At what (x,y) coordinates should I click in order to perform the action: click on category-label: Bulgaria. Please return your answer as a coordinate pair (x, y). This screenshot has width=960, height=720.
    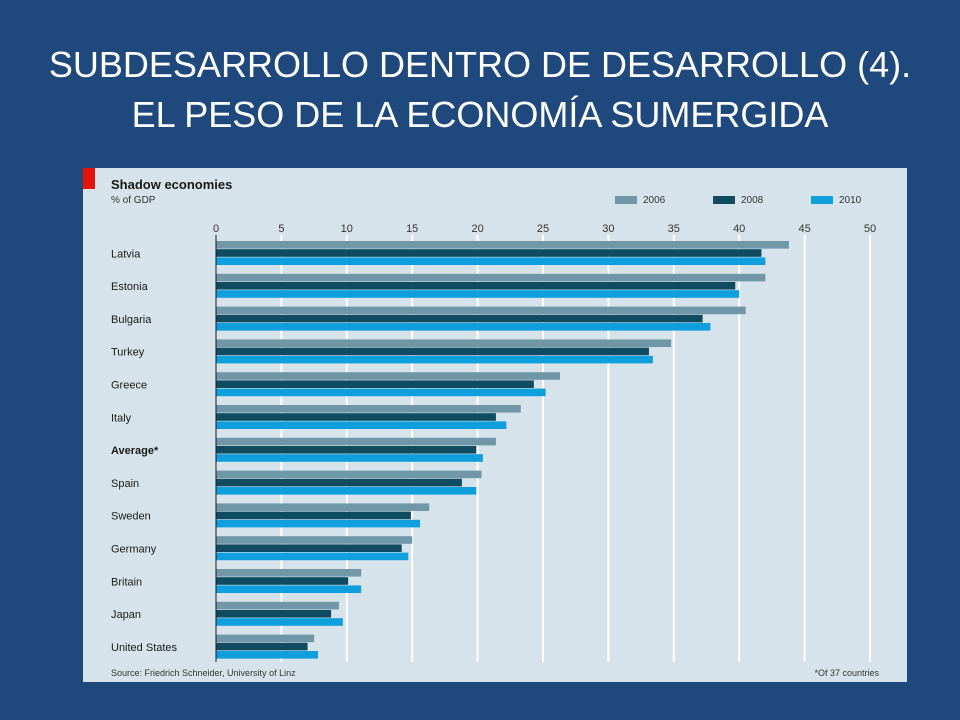
    Looking at the image, I should click on (131, 320).